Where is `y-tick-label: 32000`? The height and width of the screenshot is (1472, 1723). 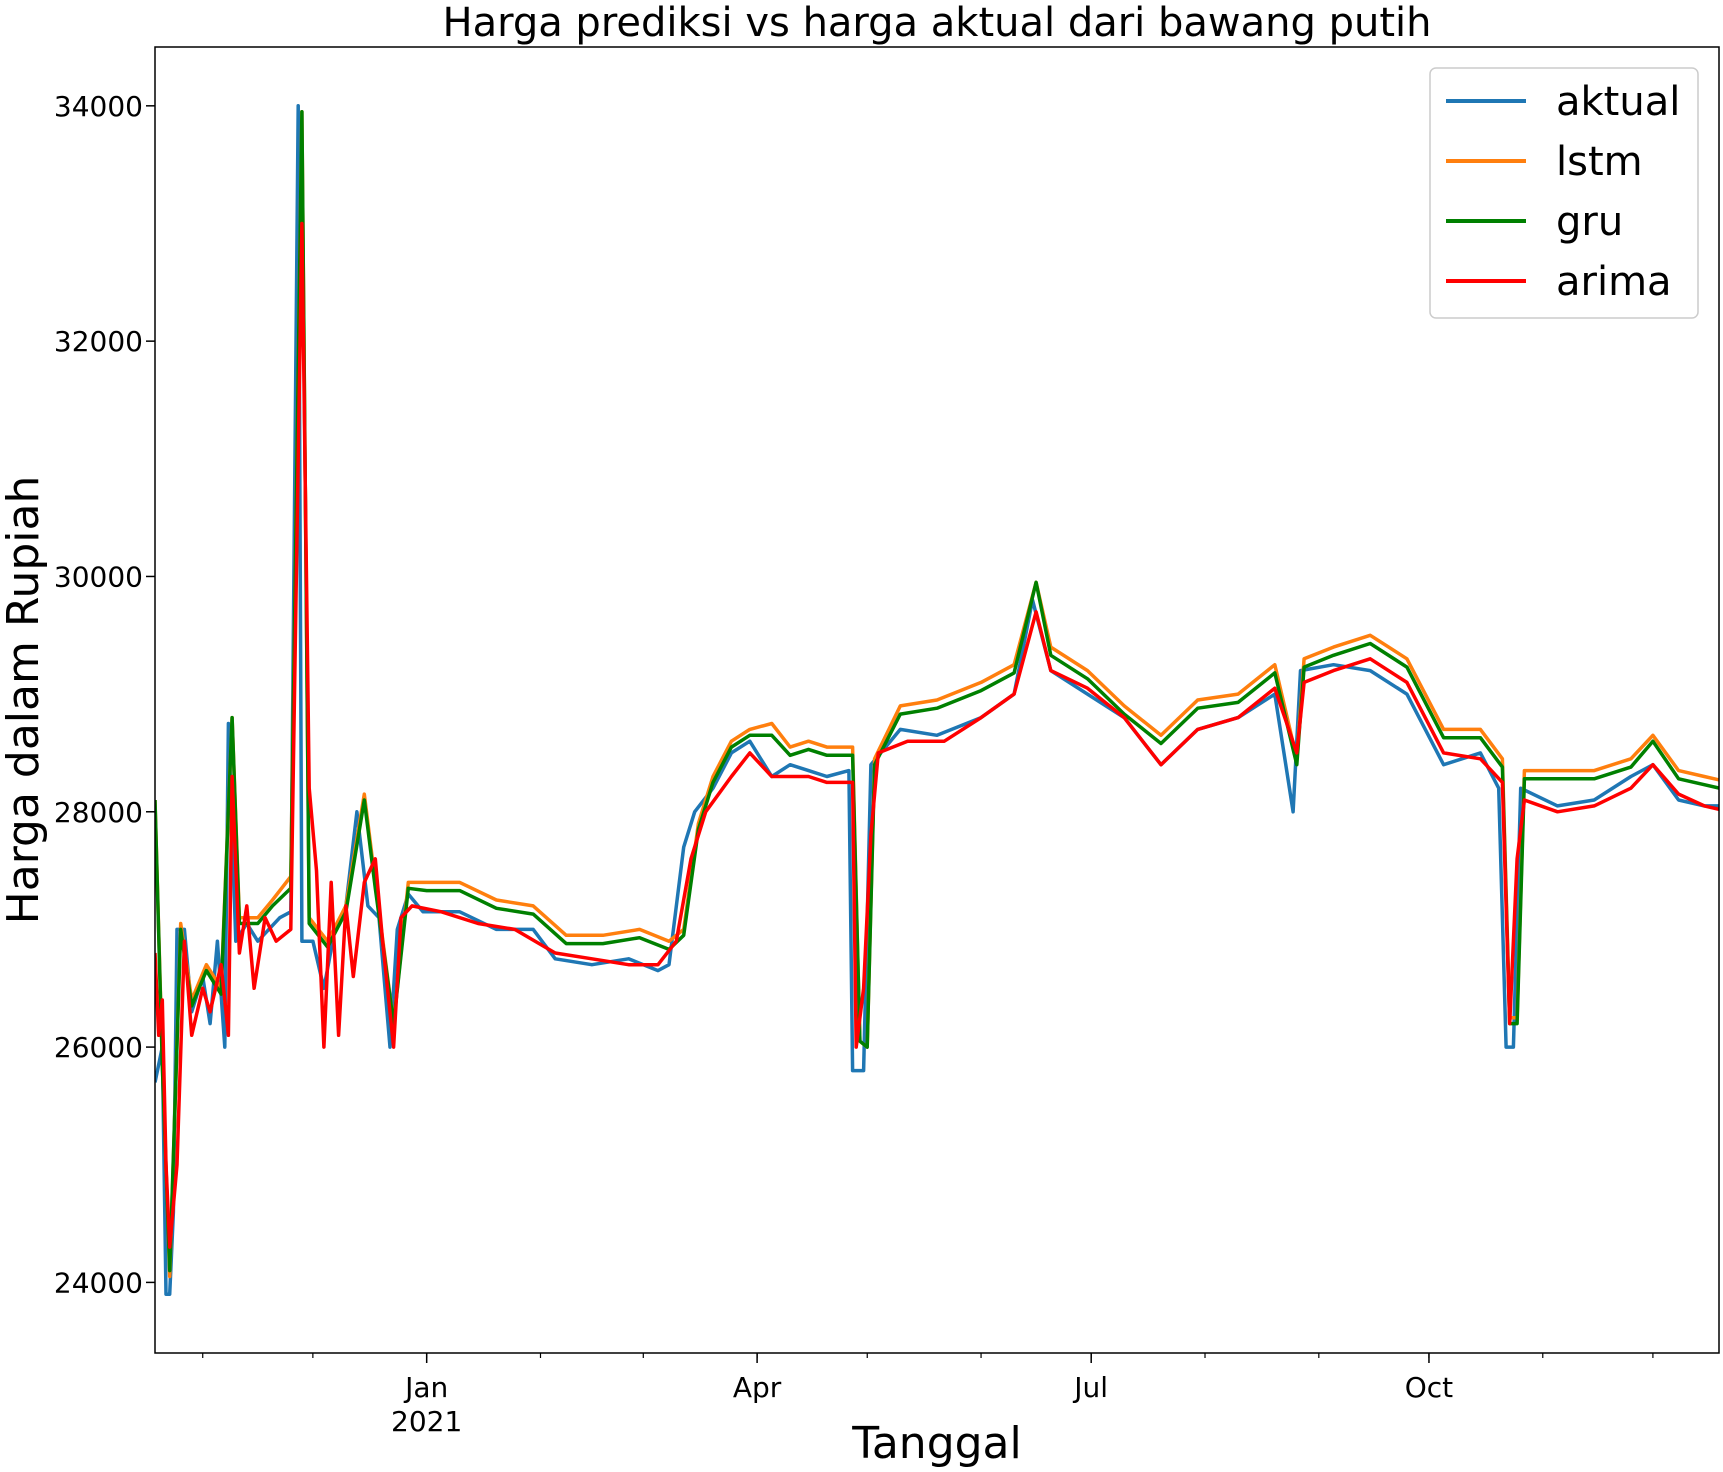 y-tick-label: 32000 is located at coordinates (98, 341).